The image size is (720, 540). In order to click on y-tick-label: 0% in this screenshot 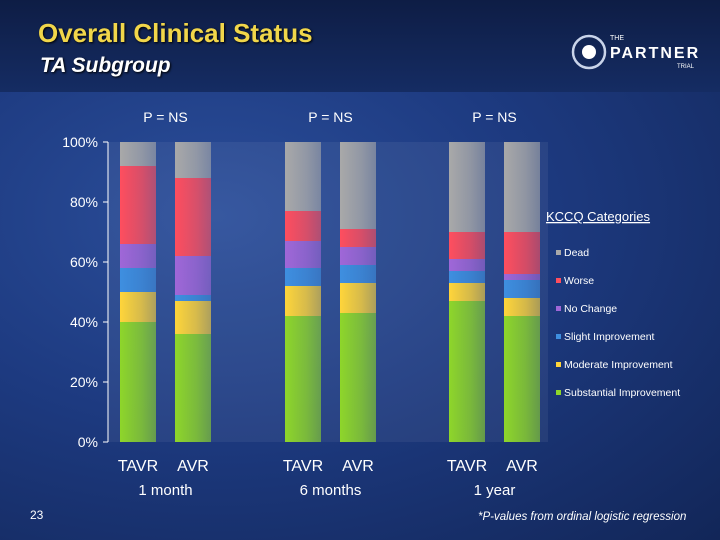, I will do `click(88, 442)`.